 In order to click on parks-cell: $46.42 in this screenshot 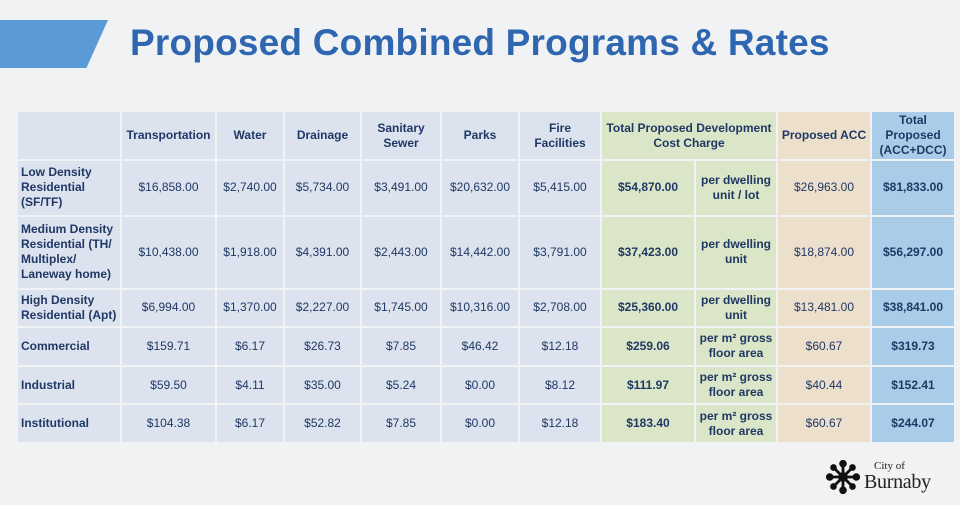, I will do `click(480, 346)`.